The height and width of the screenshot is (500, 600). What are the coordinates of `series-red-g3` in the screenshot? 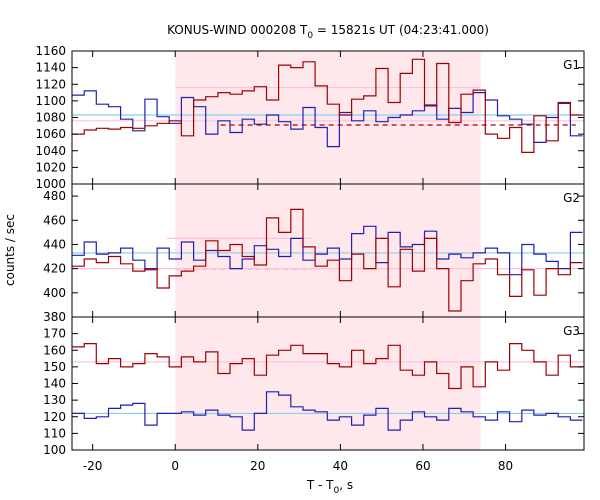 It's located at (327, 366).